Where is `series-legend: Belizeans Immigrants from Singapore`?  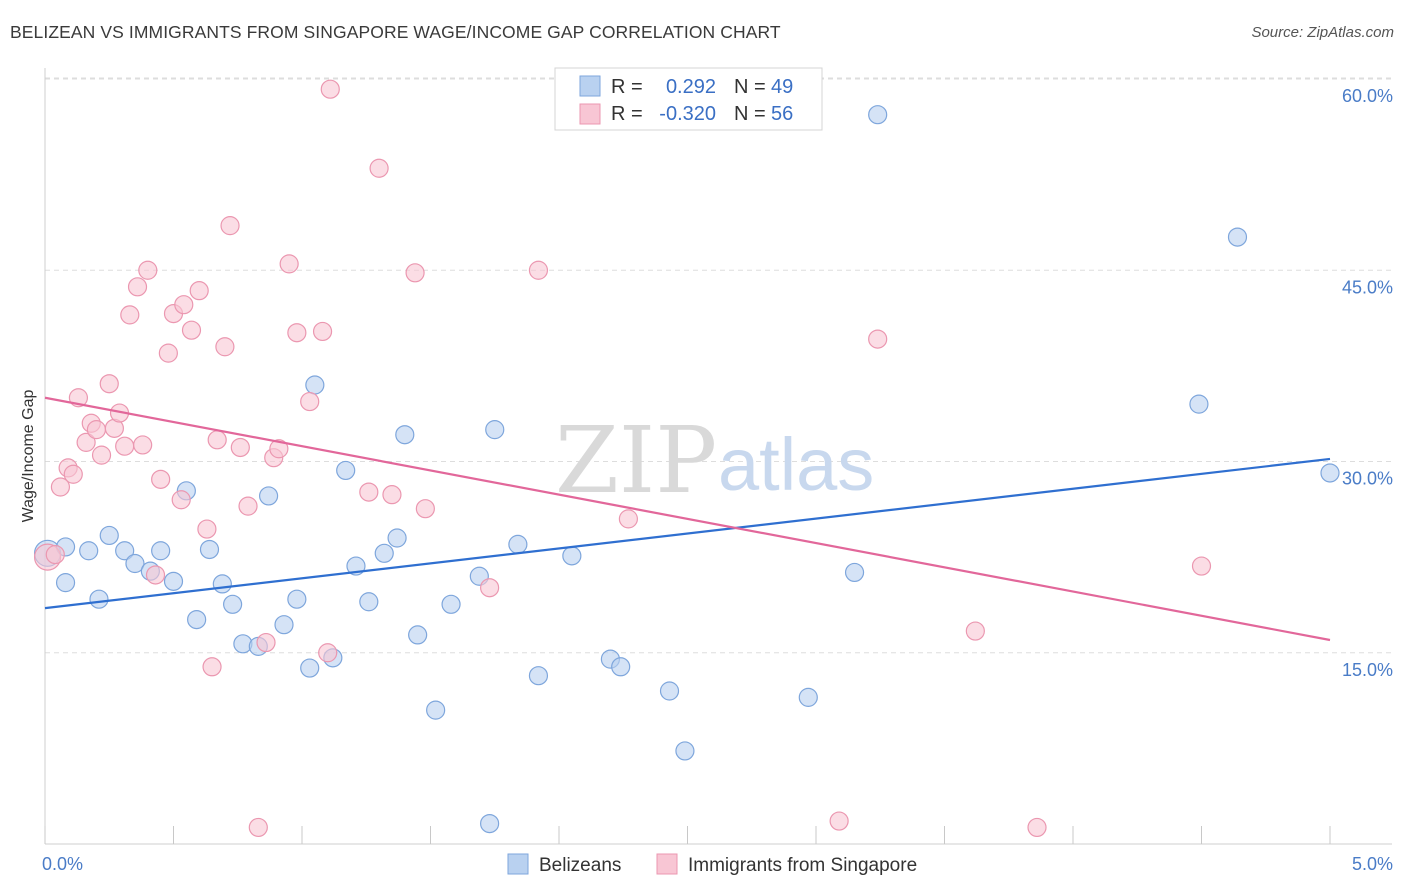
series-legend: Belizeans Immigrants from Singapore is located at coordinates (712, 864).